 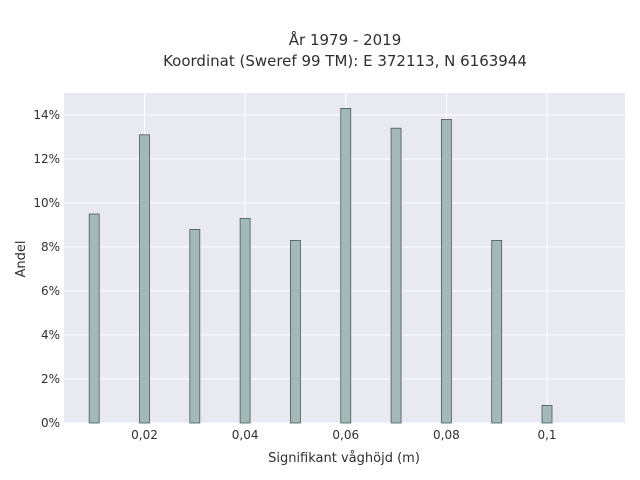 What do you see at coordinates (46, 203) in the screenshot?
I see `y-tick-label: 10%` at bounding box center [46, 203].